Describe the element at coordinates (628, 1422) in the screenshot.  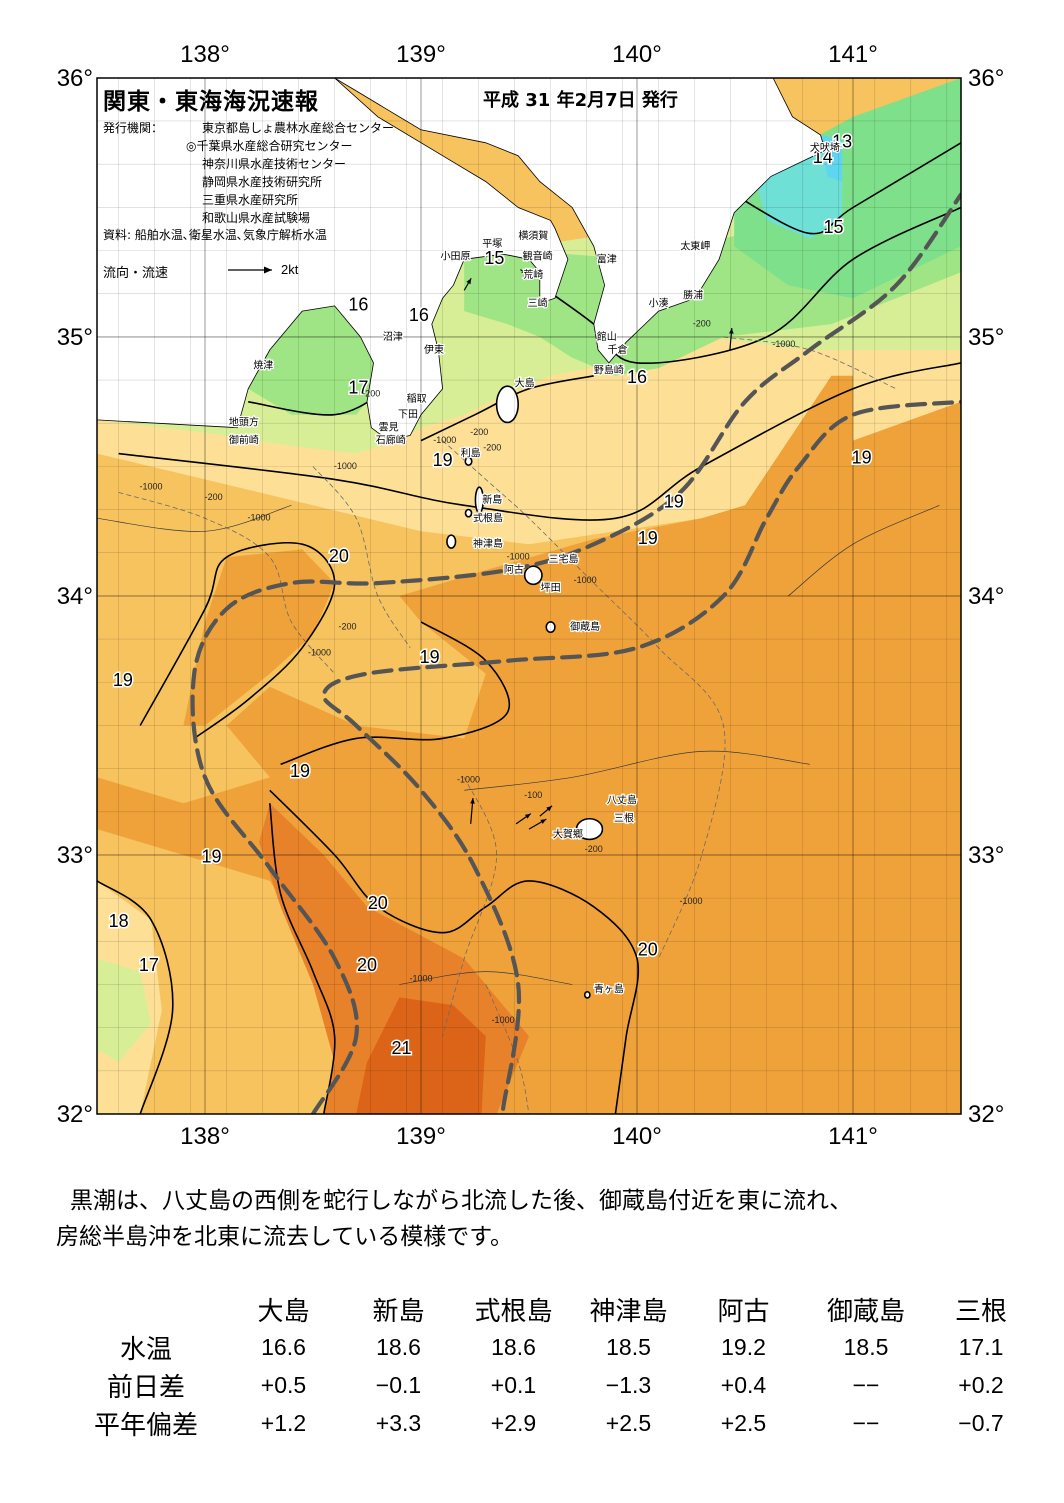
I see `table-cell: +2.5` at that location.